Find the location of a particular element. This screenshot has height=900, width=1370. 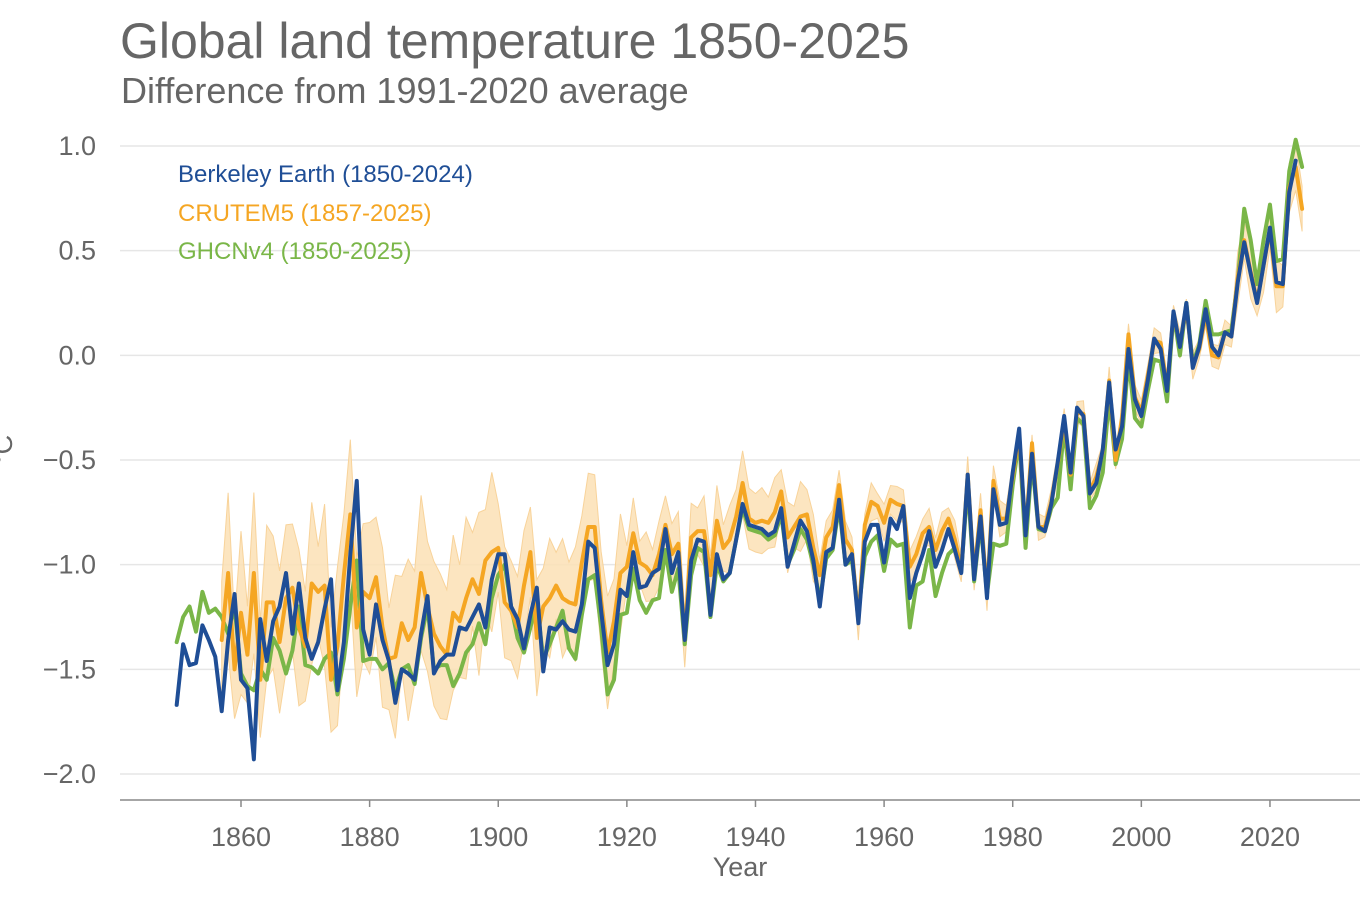

x-tick-label: 1900 is located at coordinates (498, 837).